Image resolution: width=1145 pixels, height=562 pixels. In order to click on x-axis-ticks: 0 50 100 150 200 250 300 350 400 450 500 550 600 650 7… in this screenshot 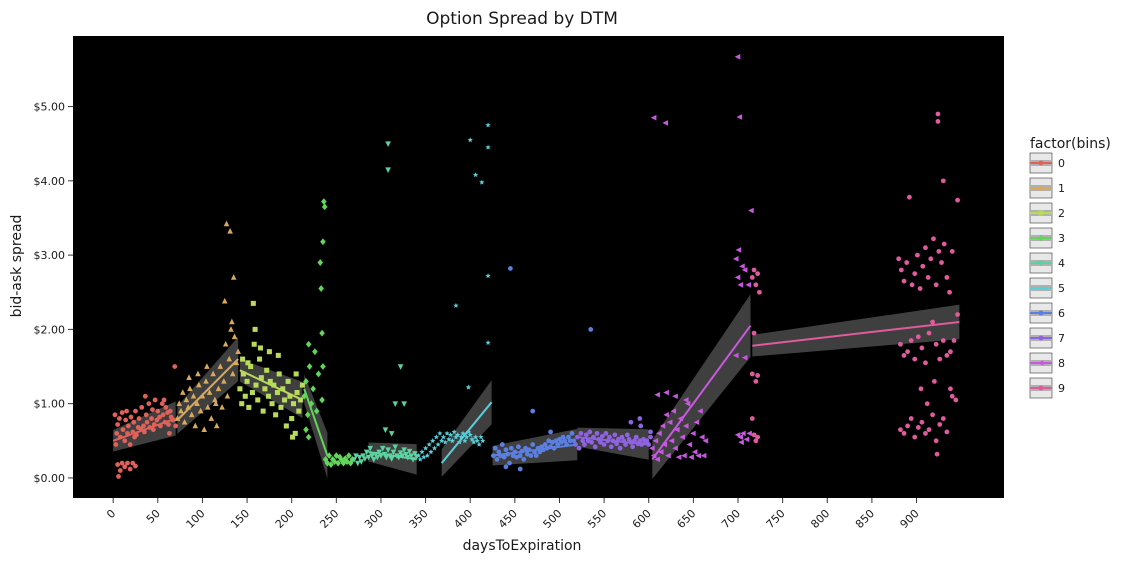, I will do `click(513, 514)`.